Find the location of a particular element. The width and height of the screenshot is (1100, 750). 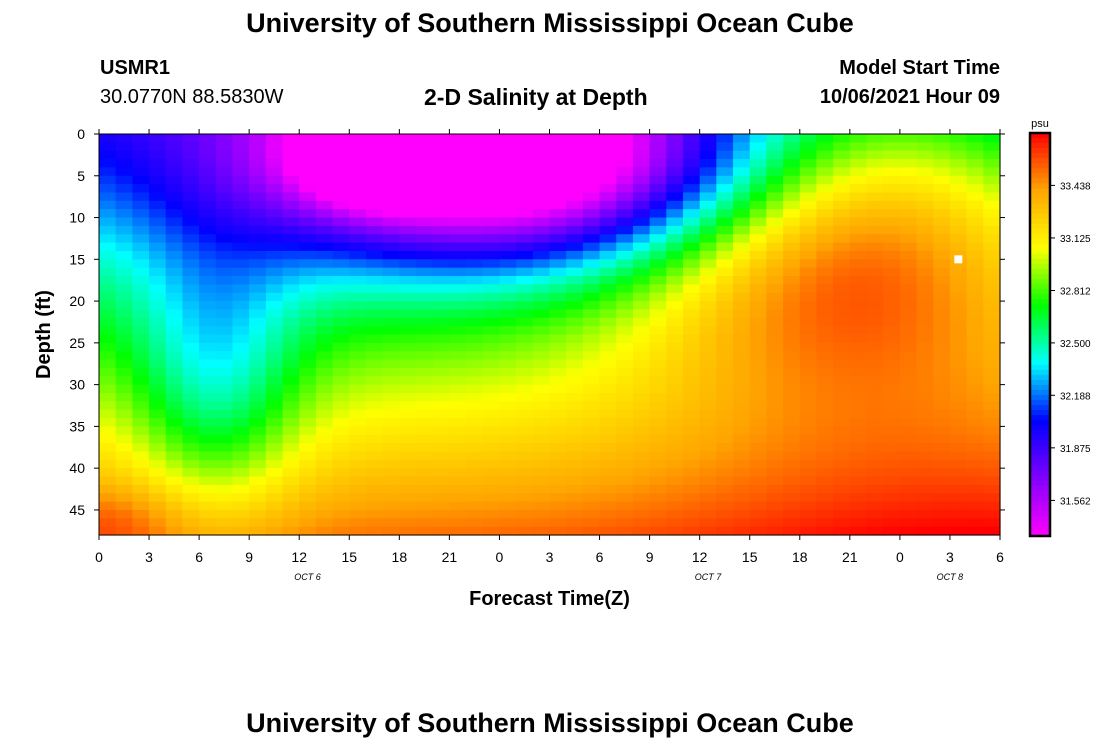

y-tick-label: 30 is located at coordinates (77, 385).